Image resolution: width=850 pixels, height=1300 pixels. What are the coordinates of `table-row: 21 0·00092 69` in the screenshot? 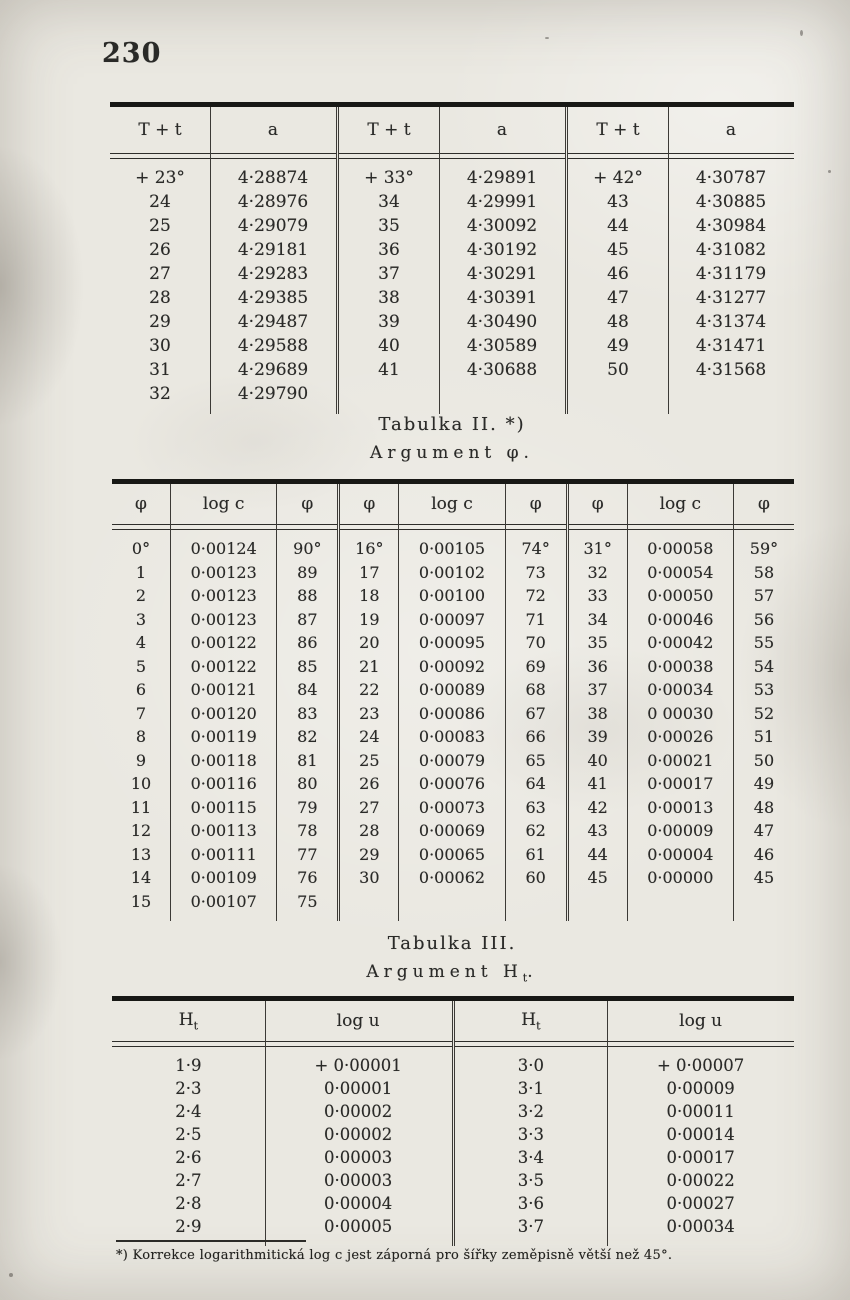 It's located at (452, 667).